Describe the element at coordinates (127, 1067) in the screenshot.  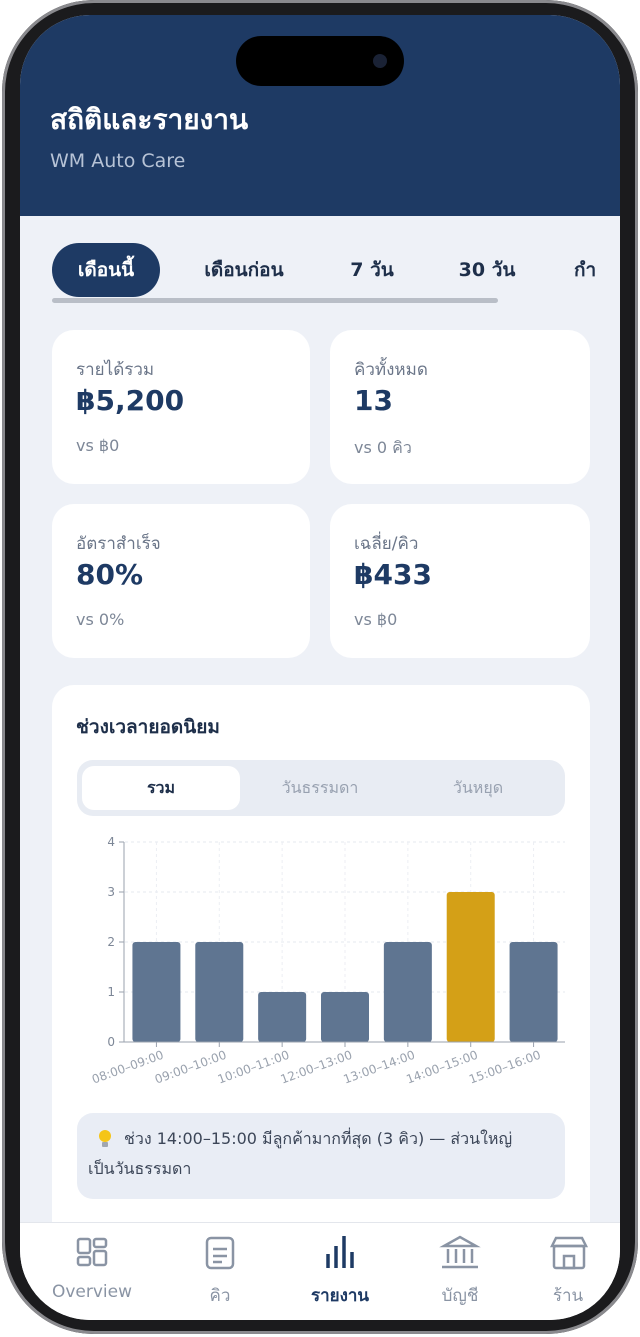
I see `x-tick-label: 08:00–09:00` at that location.